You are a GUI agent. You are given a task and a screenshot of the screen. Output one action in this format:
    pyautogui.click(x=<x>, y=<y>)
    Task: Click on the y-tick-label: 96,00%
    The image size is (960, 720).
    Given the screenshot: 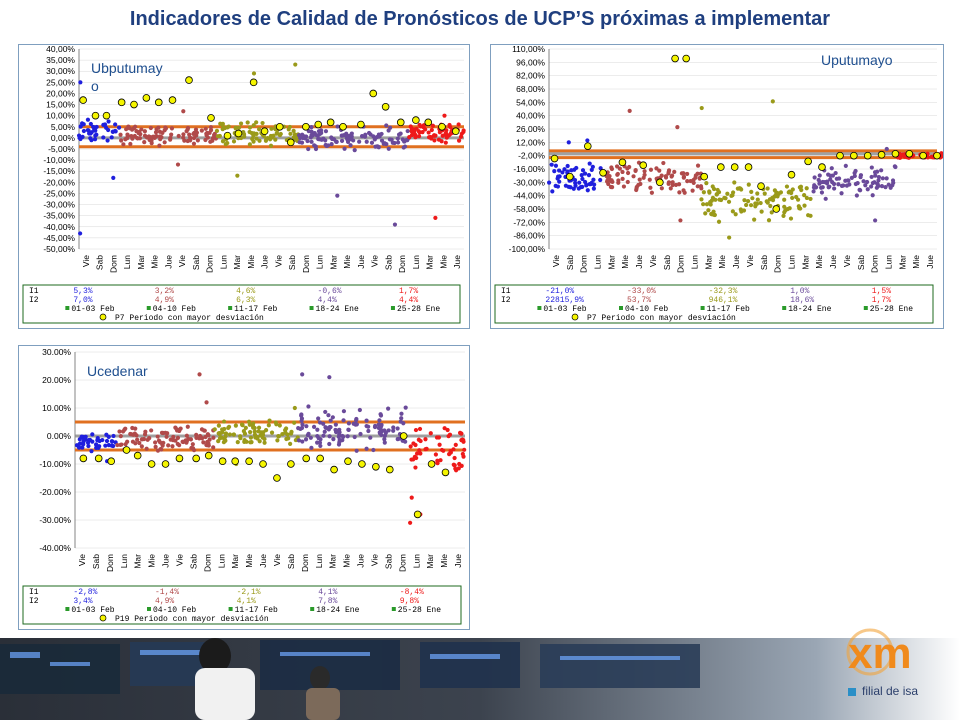 What is the action you would take?
    pyautogui.click(x=530, y=62)
    